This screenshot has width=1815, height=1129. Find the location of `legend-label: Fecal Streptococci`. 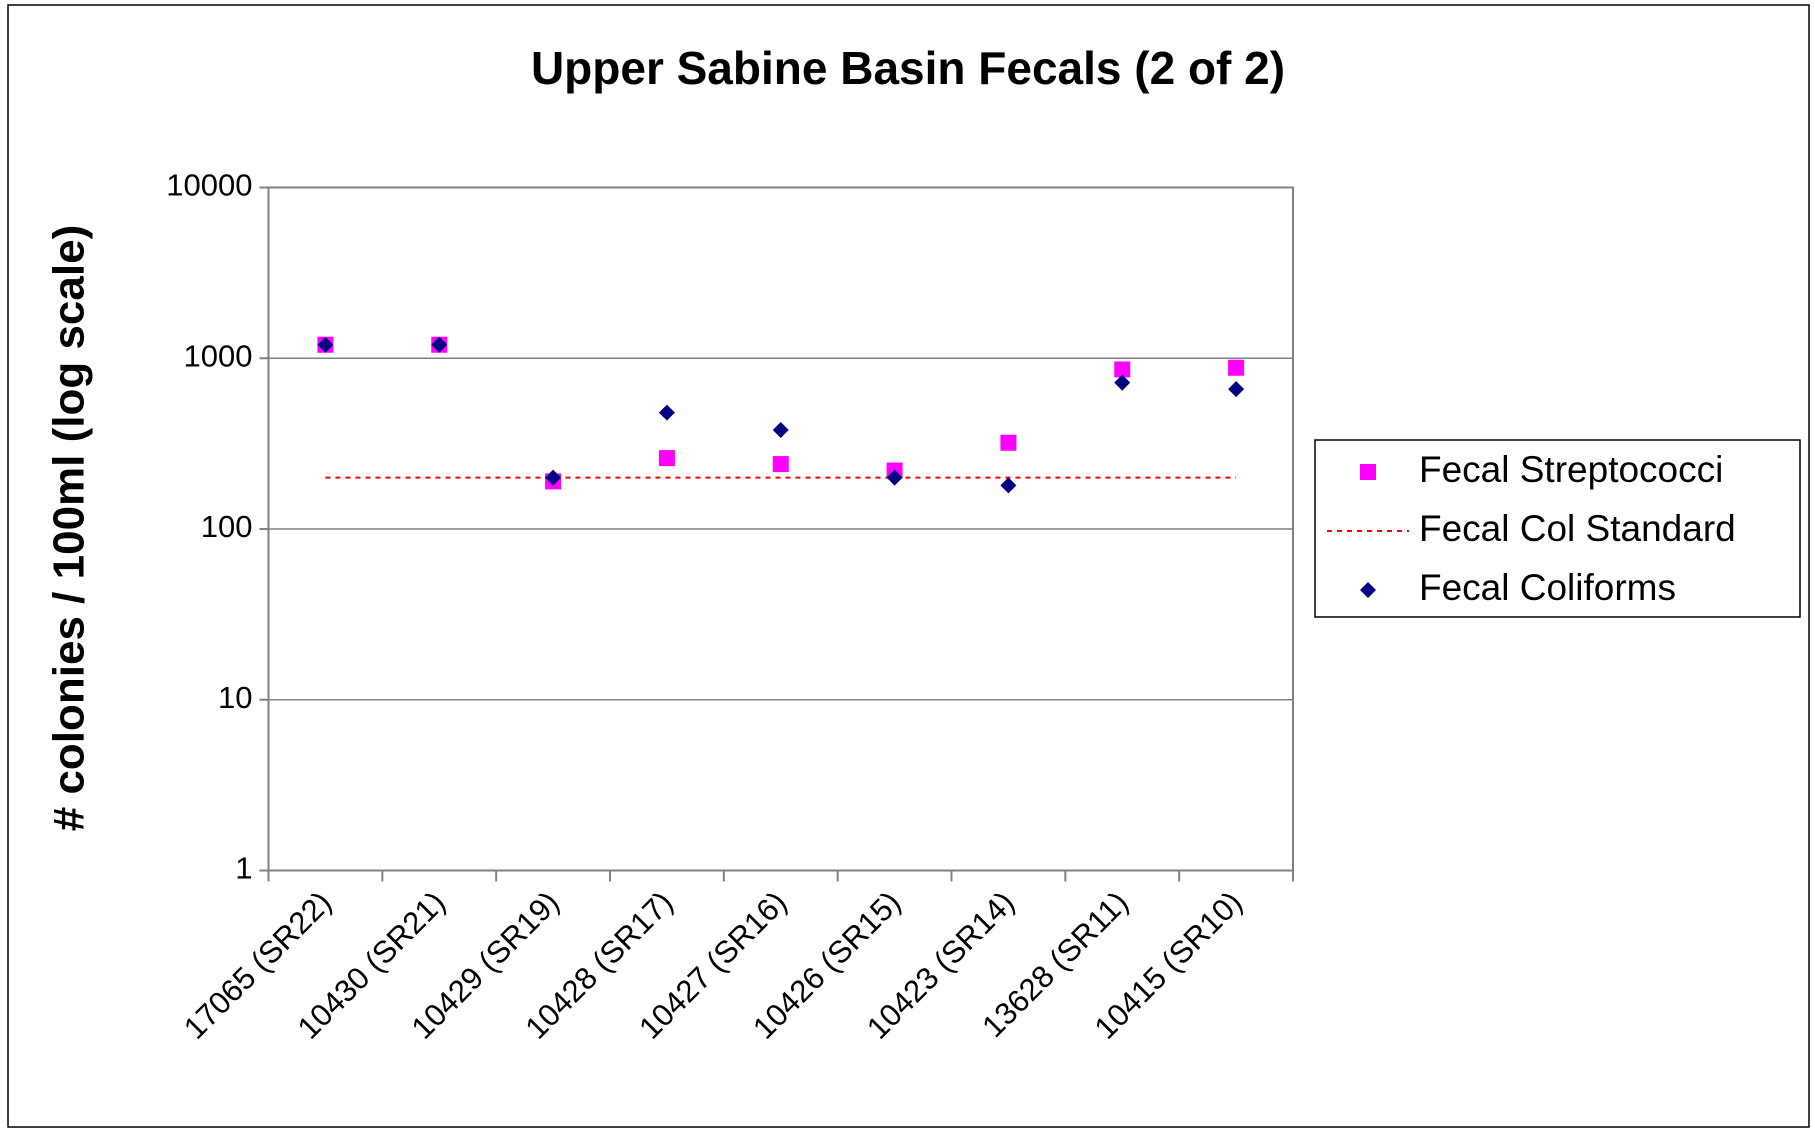

legend-label: Fecal Streptococci is located at coordinates (1571, 469).